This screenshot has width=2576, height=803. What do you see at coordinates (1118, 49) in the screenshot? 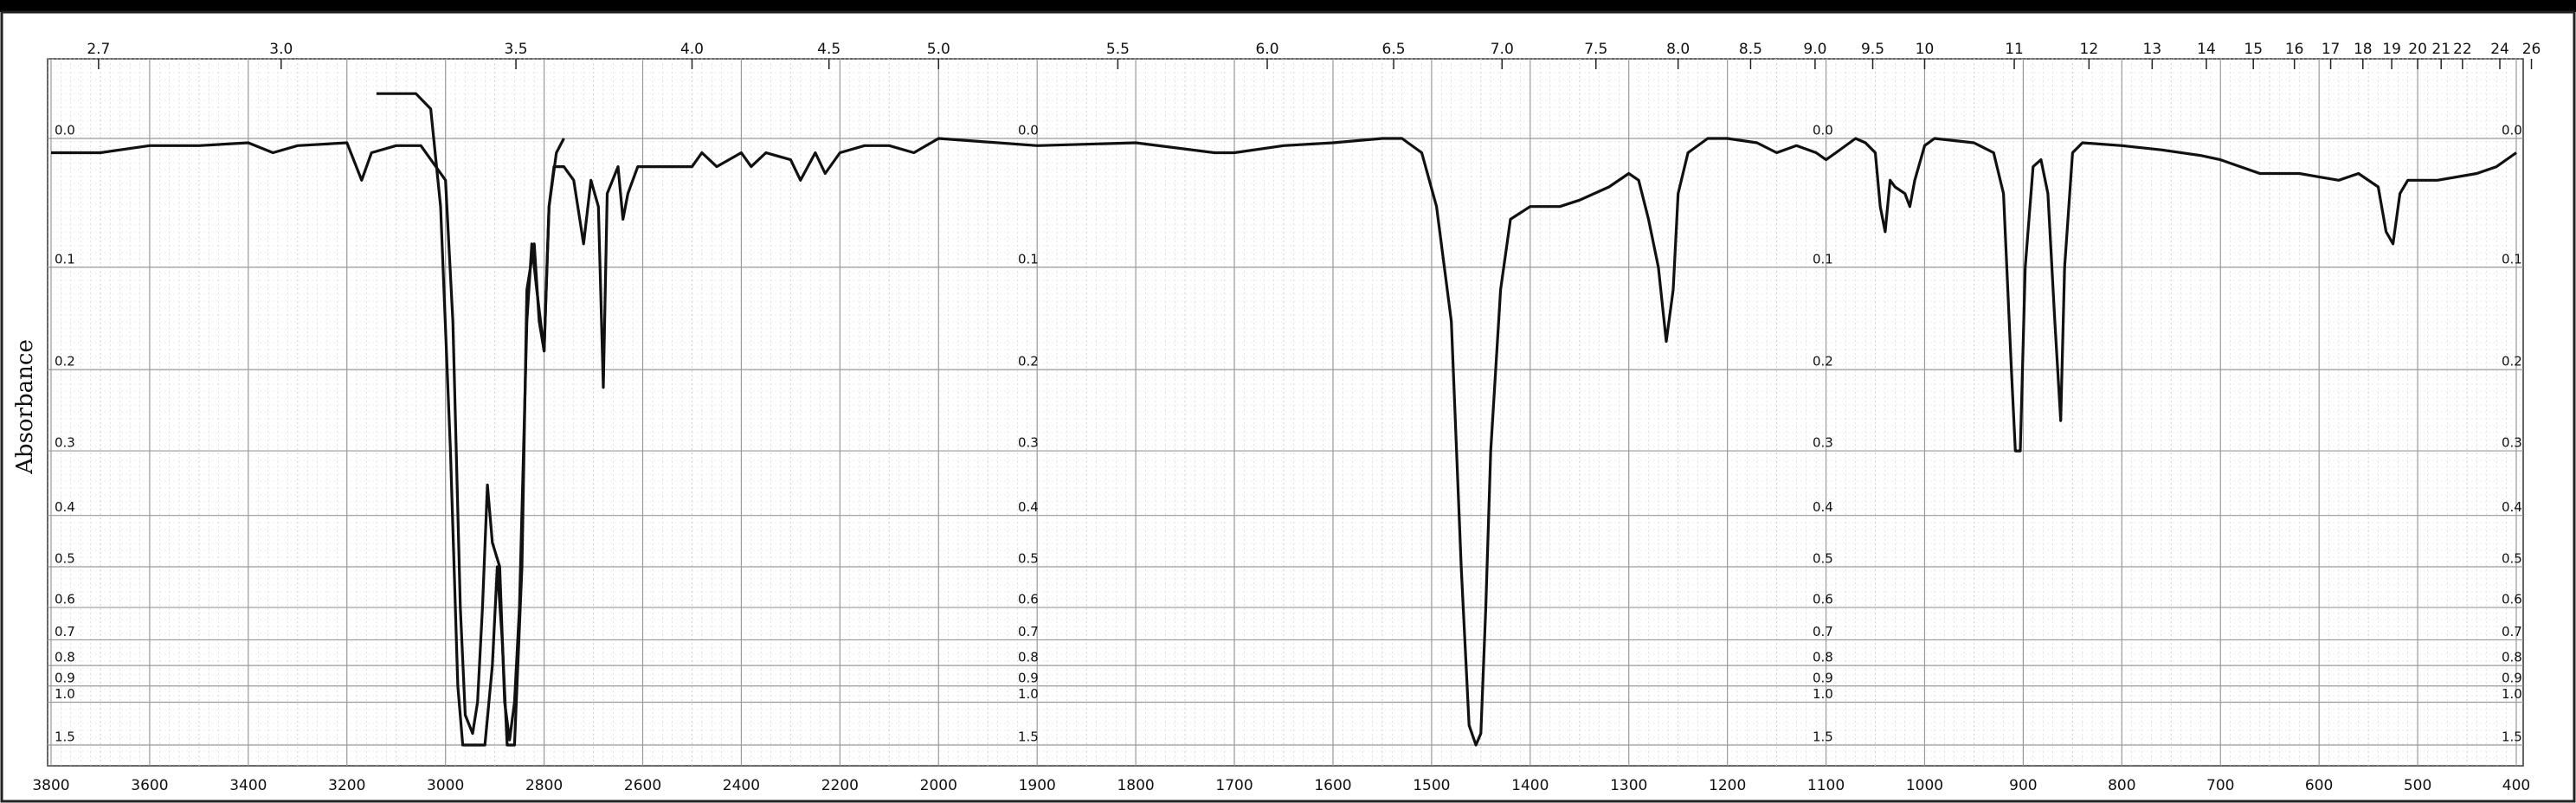
I see `x2-tick-label: 5.5` at bounding box center [1118, 49].